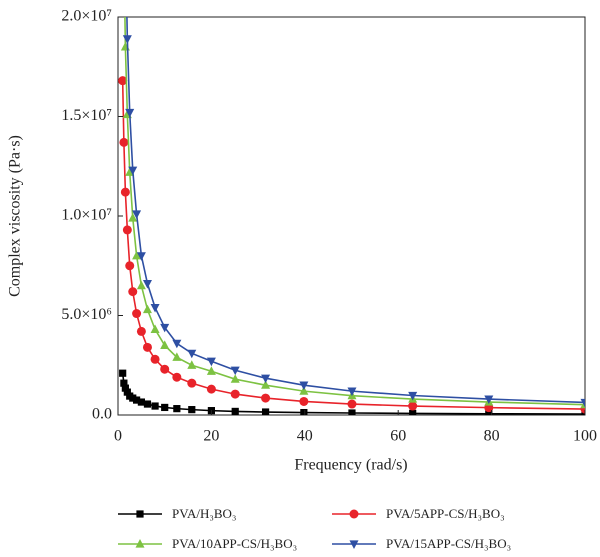  I want to click on y-tick-label: 1.0×10⁷, so click(86, 215).